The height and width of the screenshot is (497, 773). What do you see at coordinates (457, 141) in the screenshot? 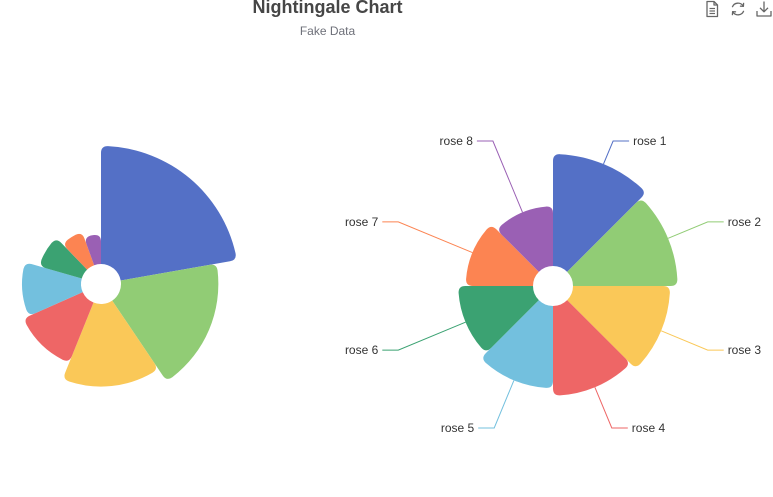
I see `rose-label-8: rose 8` at bounding box center [457, 141].